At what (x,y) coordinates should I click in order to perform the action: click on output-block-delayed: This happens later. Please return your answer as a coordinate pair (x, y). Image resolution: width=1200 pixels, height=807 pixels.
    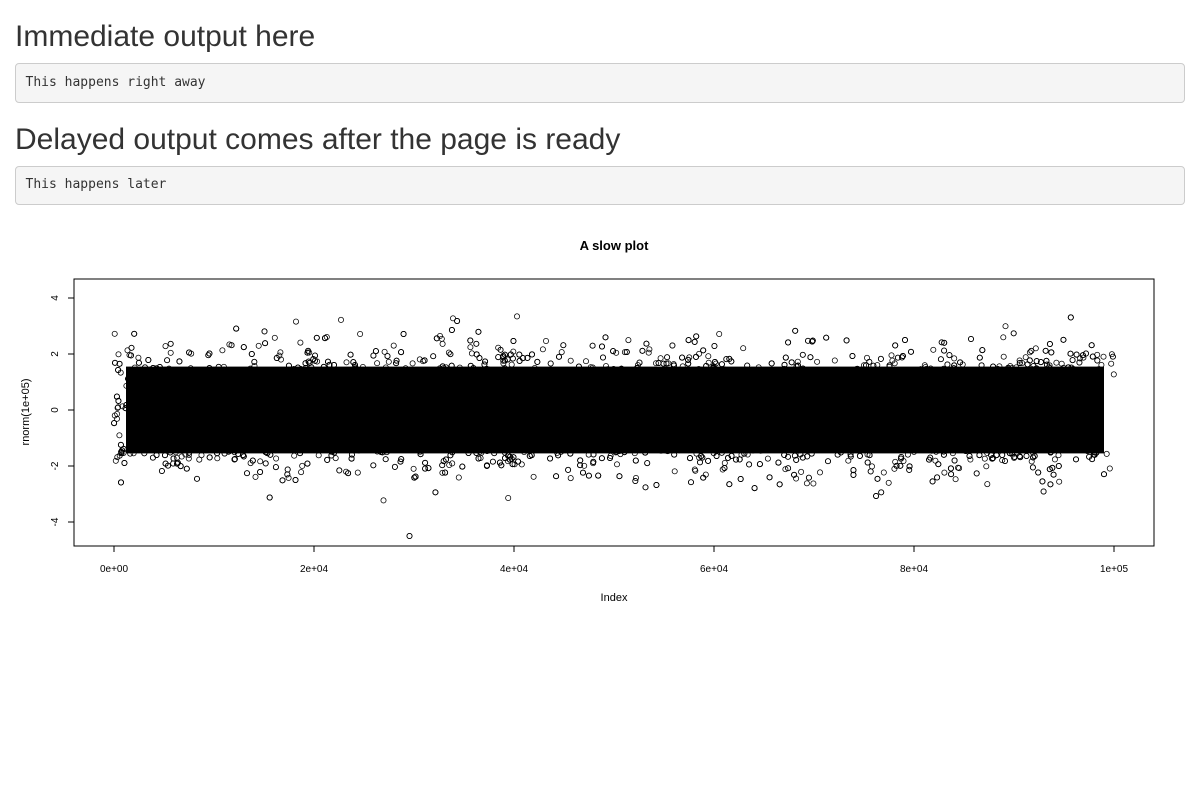
    Looking at the image, I should click on (600, 185).